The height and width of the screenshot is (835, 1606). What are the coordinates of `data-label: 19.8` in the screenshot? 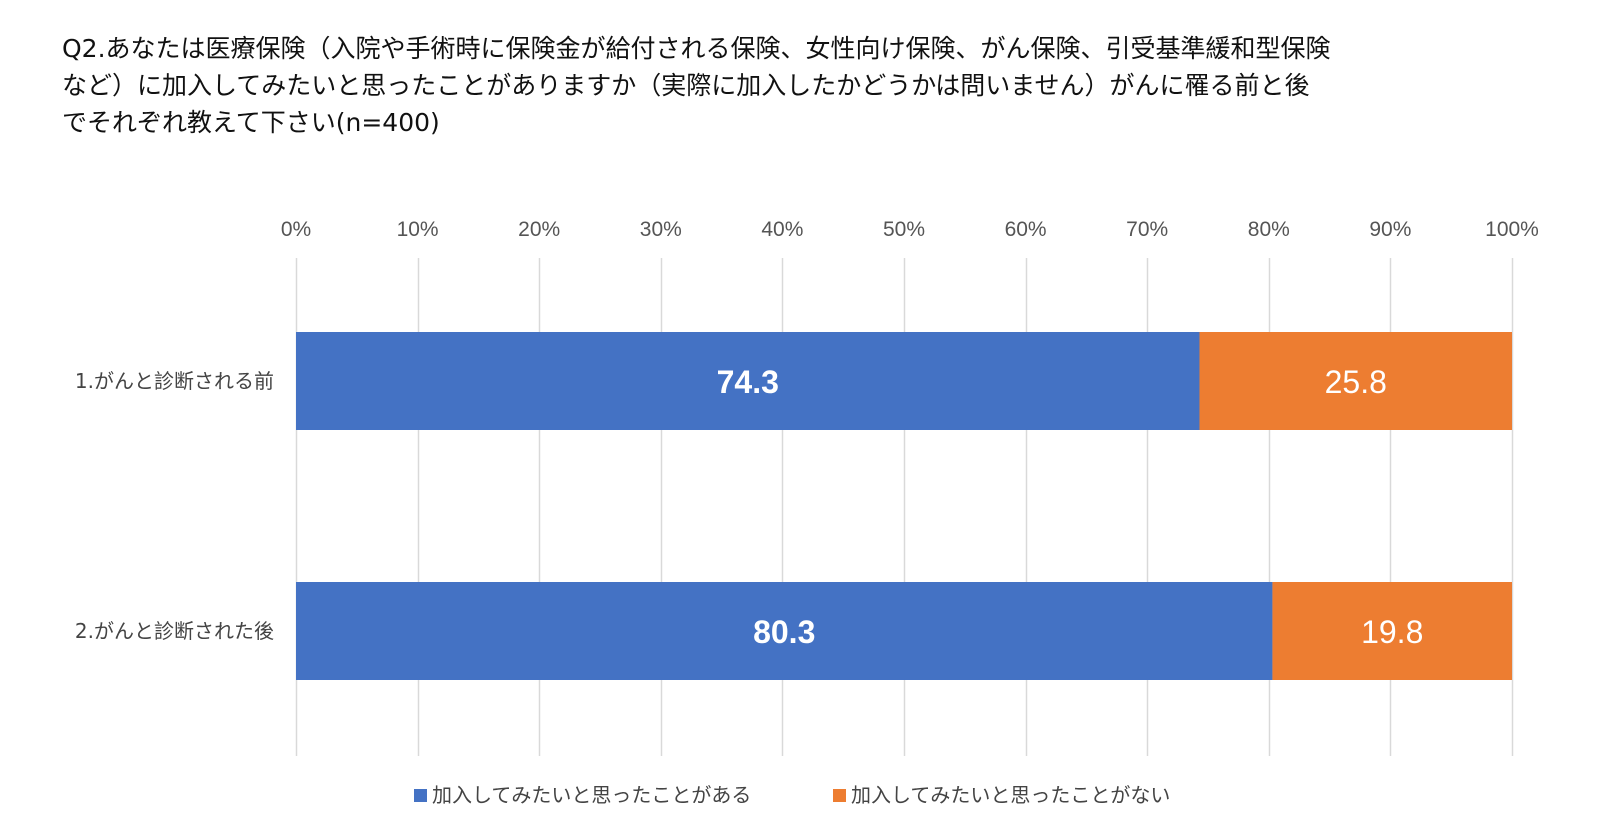 It's located at (1392, 632).